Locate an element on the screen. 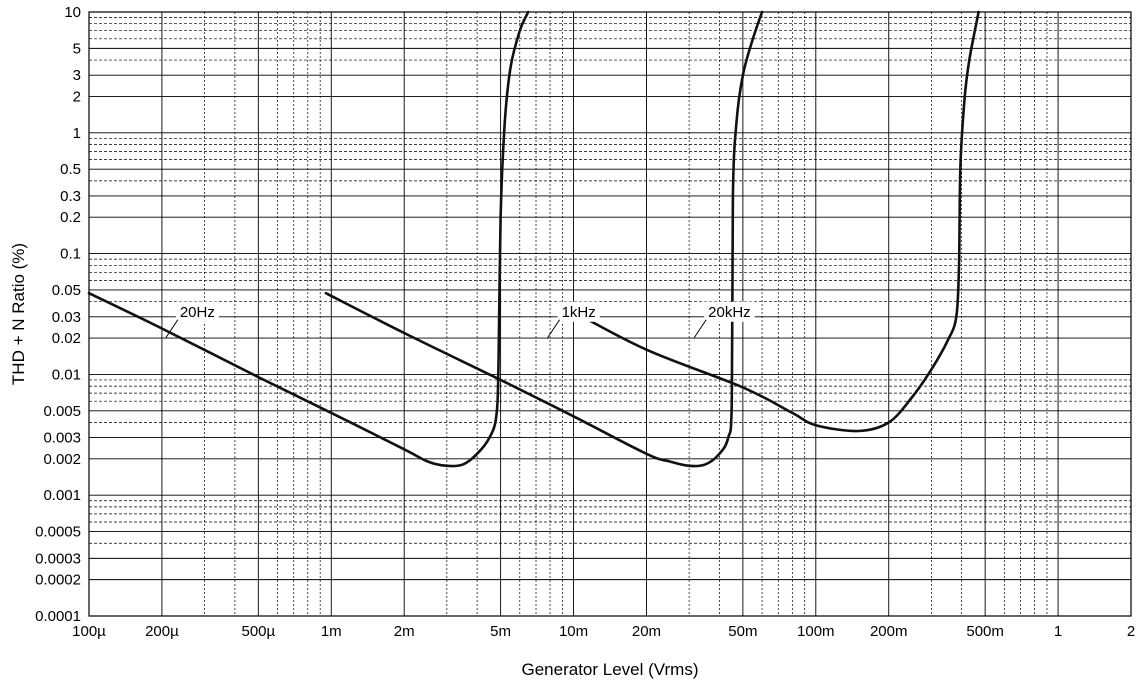 The image size is (1145, 689). x-tick-label: 1m is located at coordinates (331, 631).